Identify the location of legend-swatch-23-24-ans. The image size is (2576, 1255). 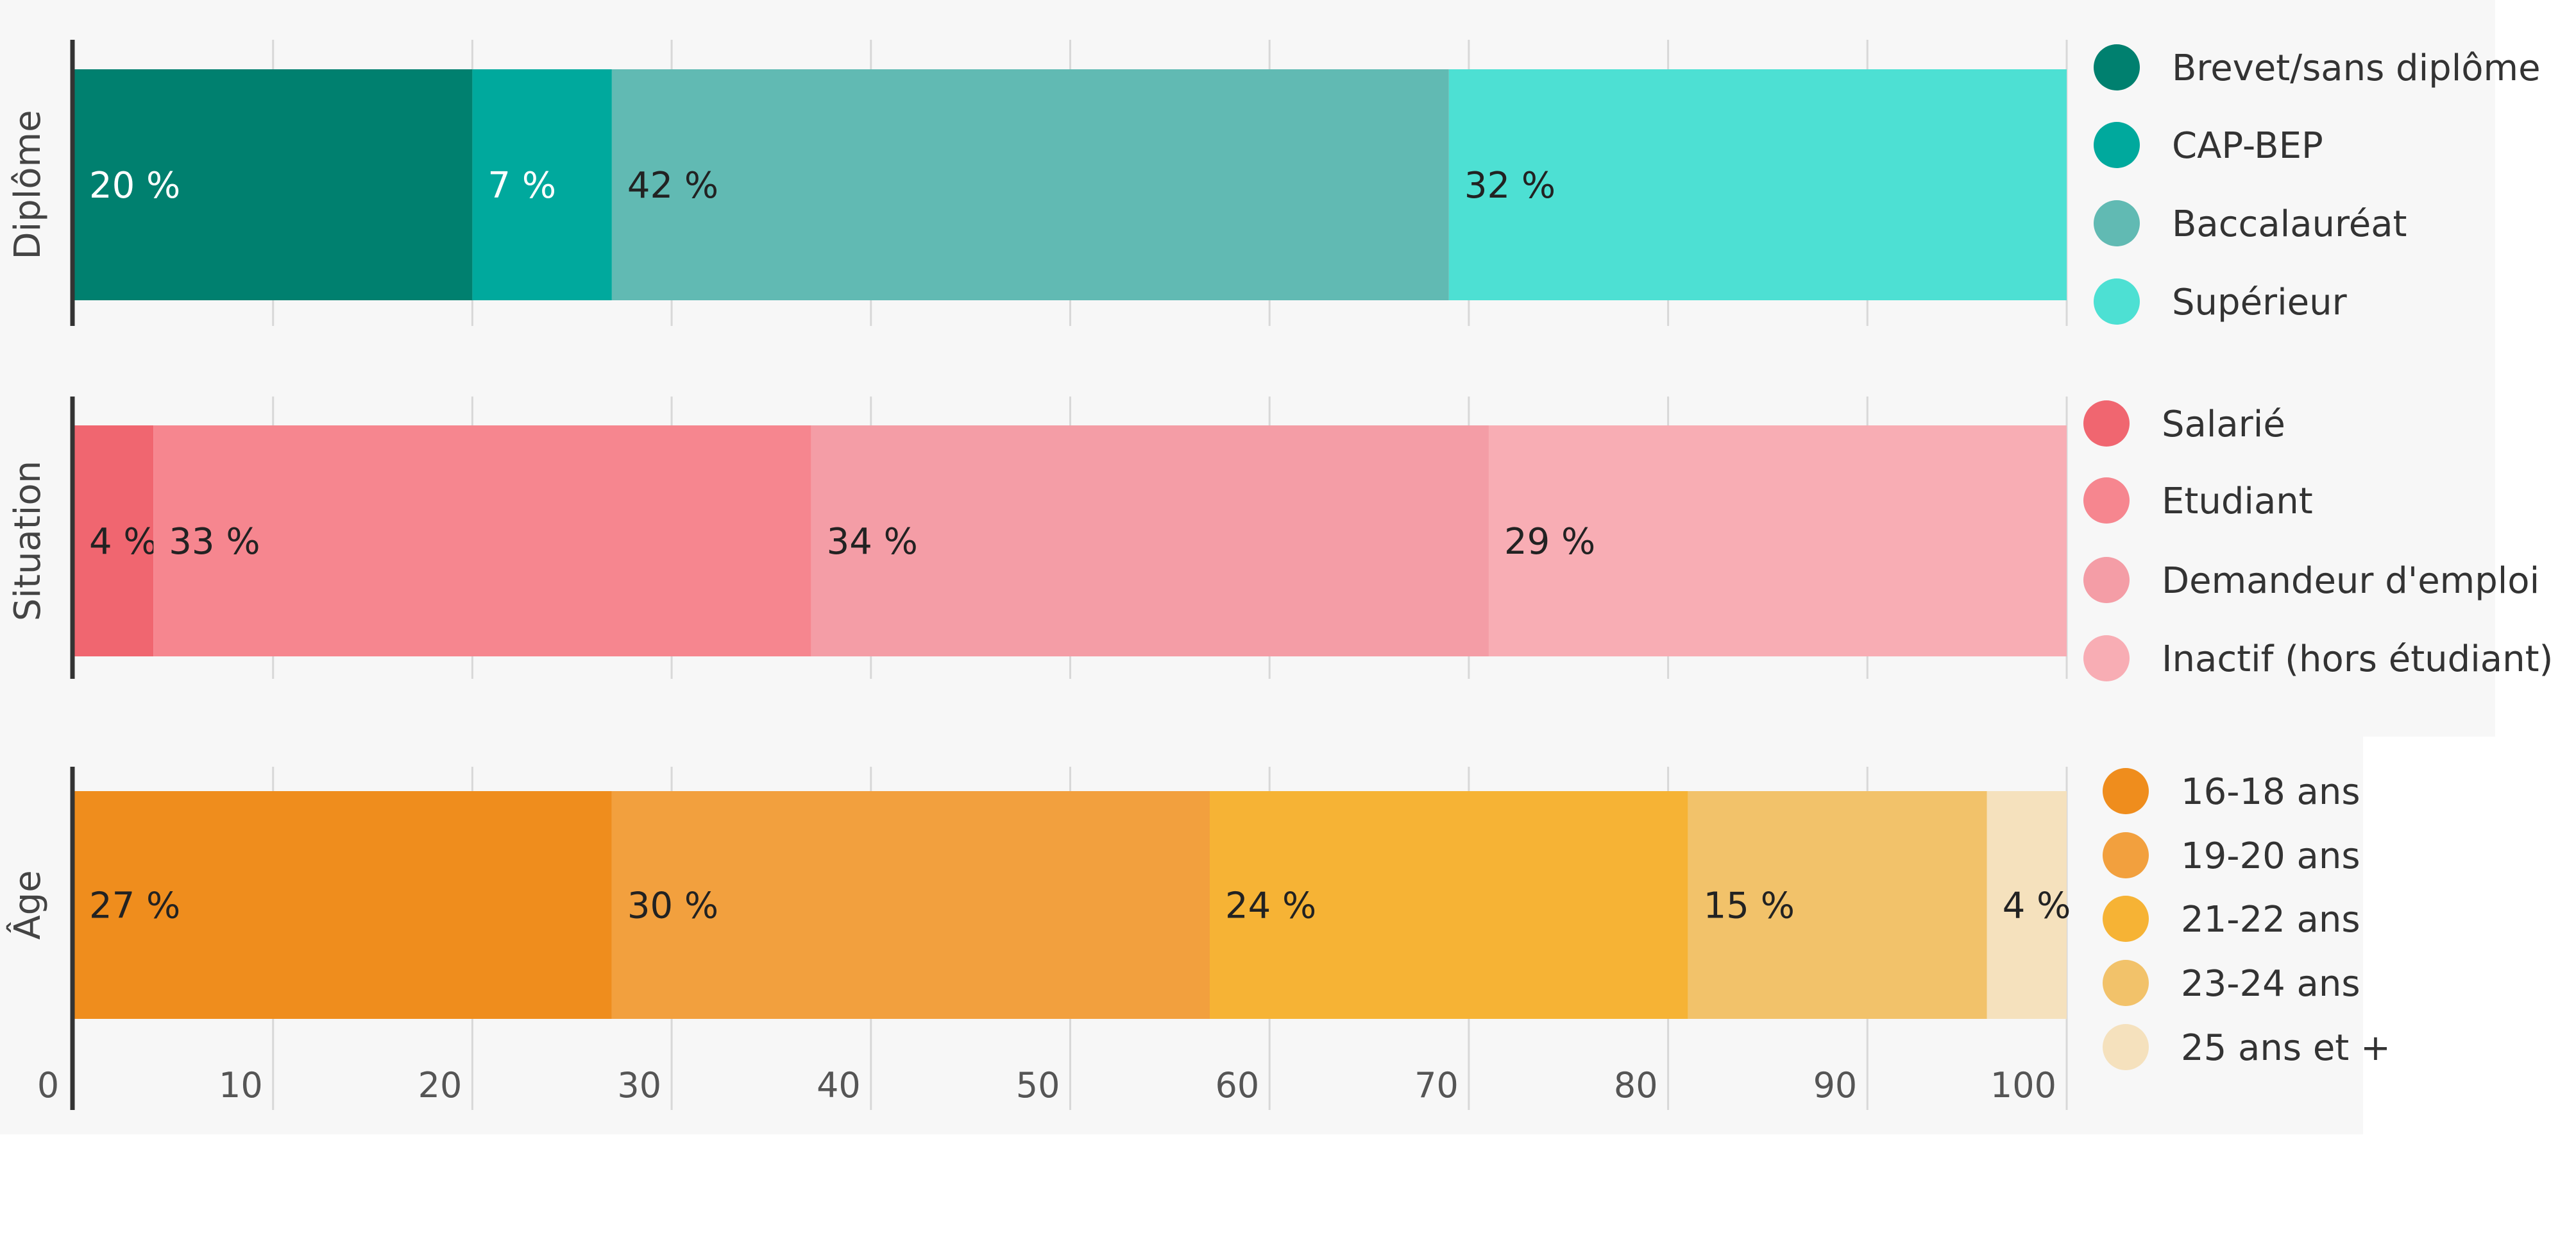
(2126, 983).